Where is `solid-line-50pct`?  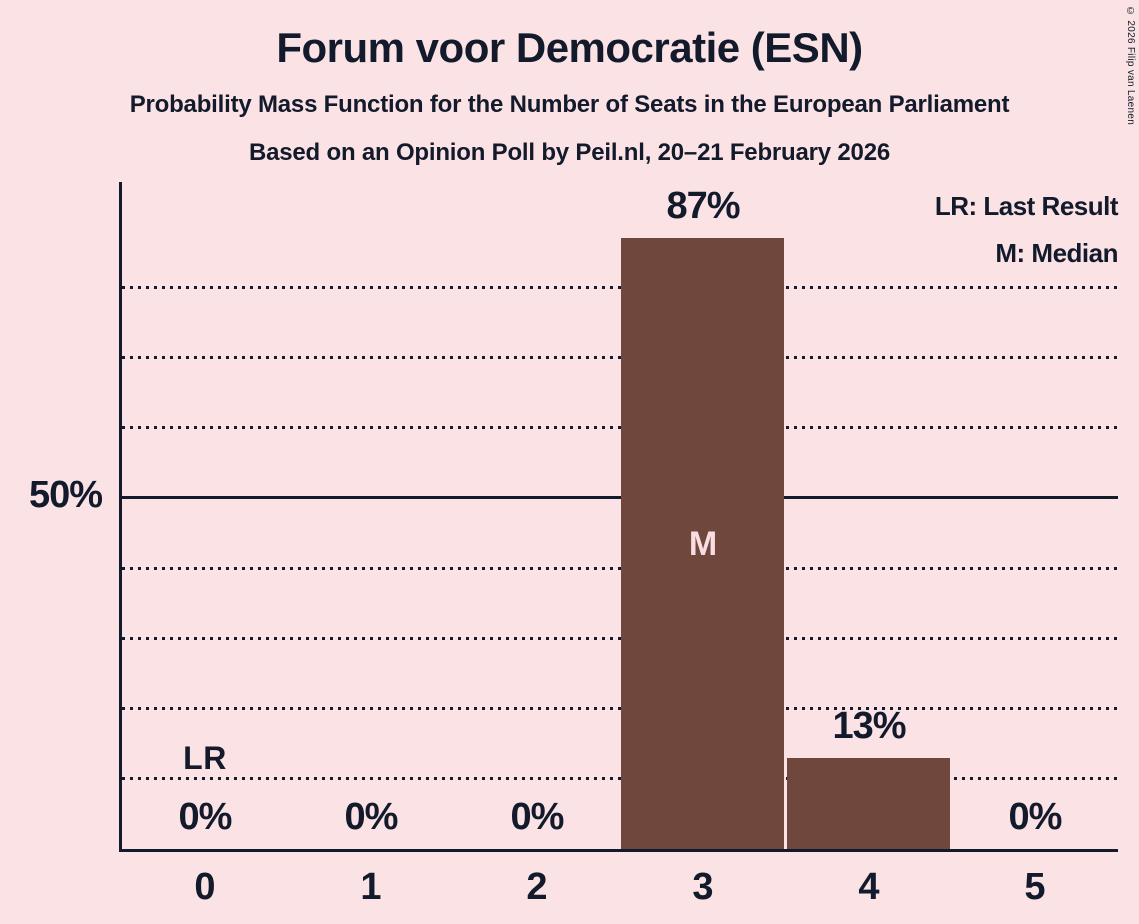 solid-line-50pct is located at coordinates (620, 498).